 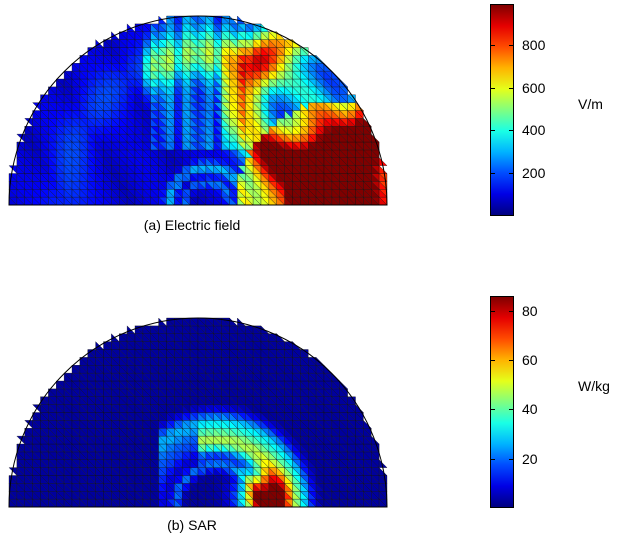 What do you see at coordinates (502, 110) in the screenshot?
I see `electric-field-colorbar` at bounding box center [502, 110].